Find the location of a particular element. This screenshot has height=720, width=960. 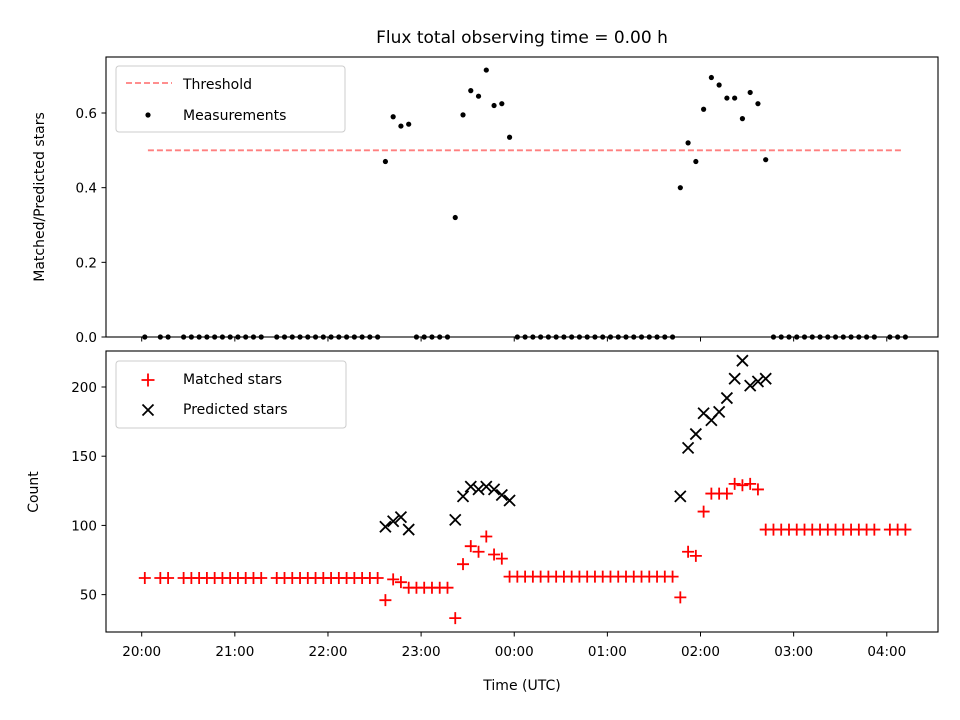

bottom-y-axis-label: Count is located at coordinates (34, 492).